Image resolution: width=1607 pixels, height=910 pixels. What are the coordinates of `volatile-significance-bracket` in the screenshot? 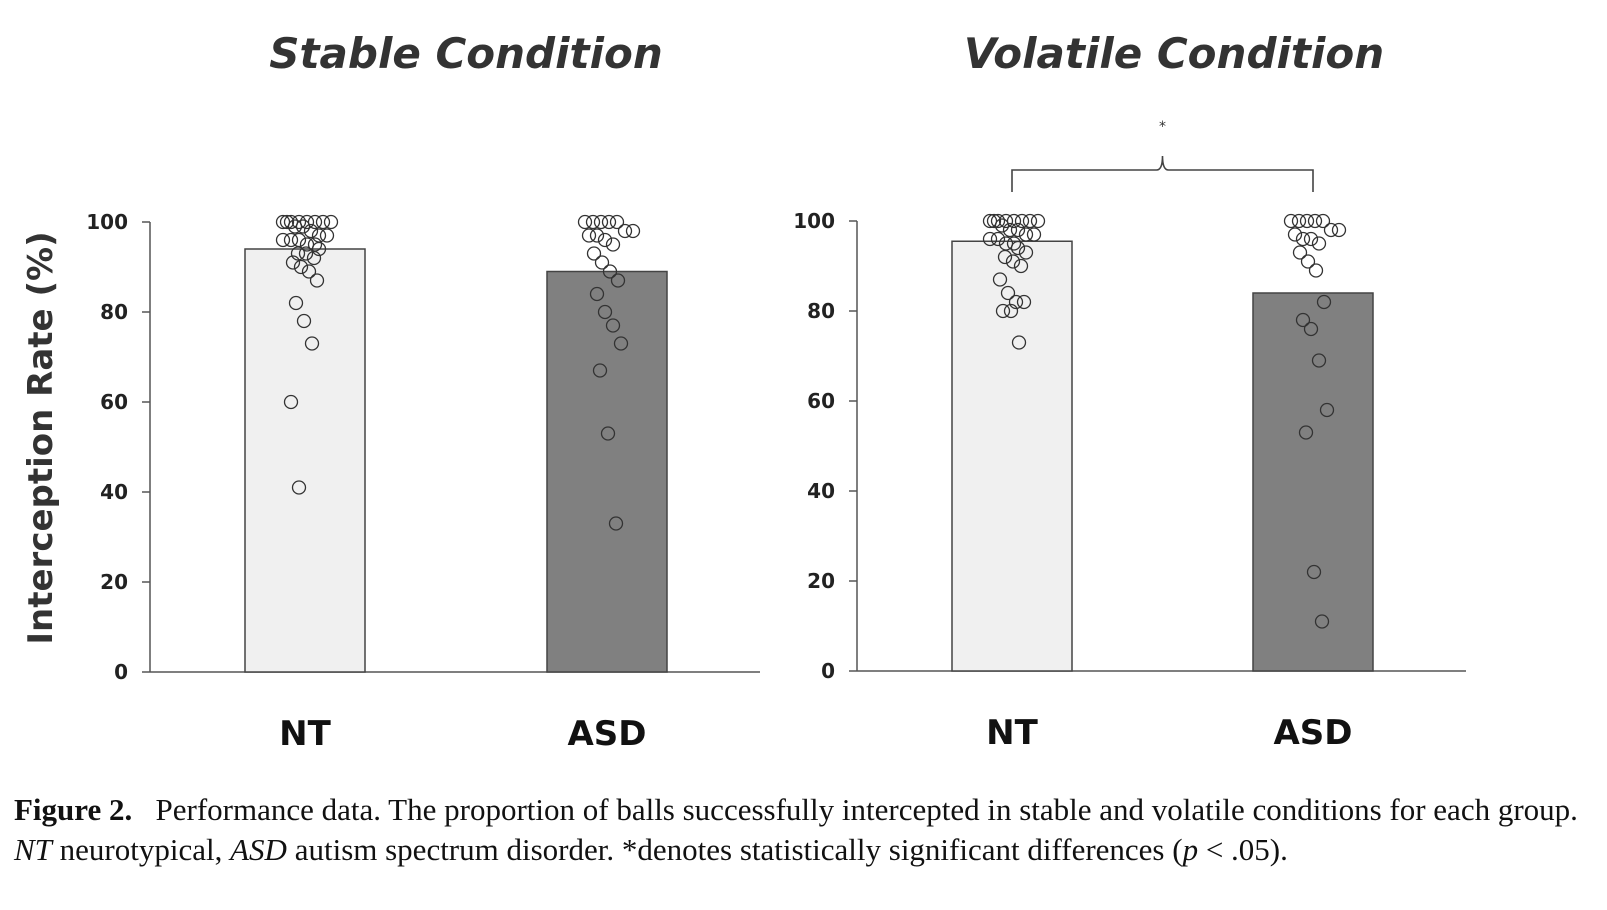 It's located at (1162, 173).